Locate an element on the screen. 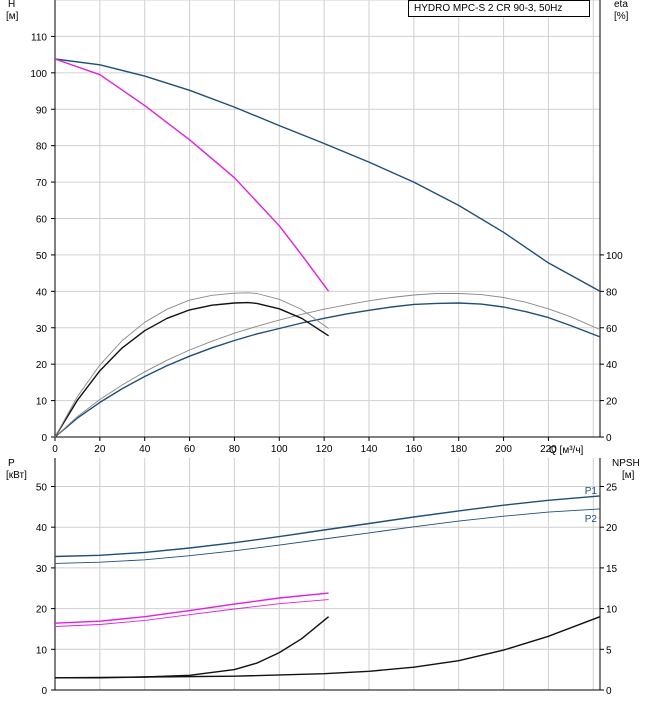  power-npsh-y-tick-label: 10 is located at coordinates (42, 650).